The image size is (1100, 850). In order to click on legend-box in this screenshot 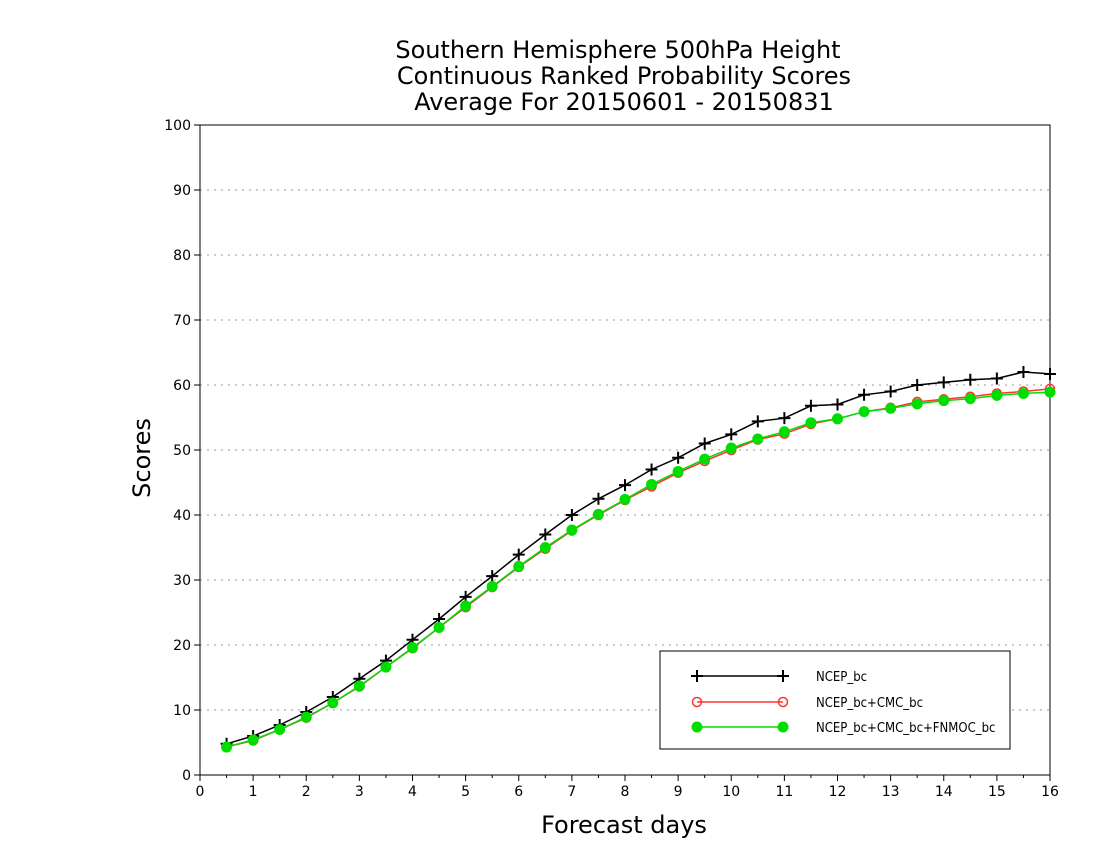, I will do `click(835, 700)`.